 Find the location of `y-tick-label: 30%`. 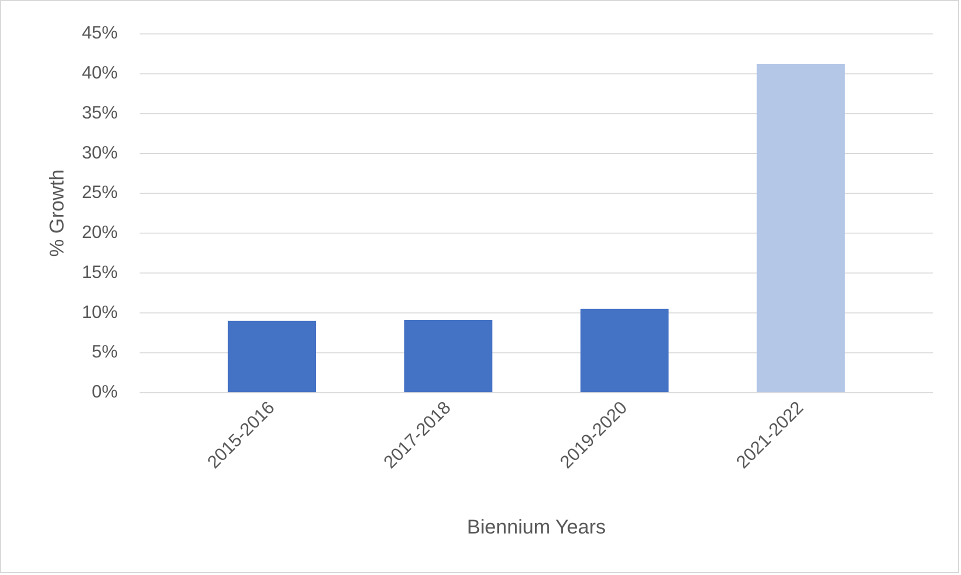

y-tick-label: 30% is located at coordinates (100, 152).